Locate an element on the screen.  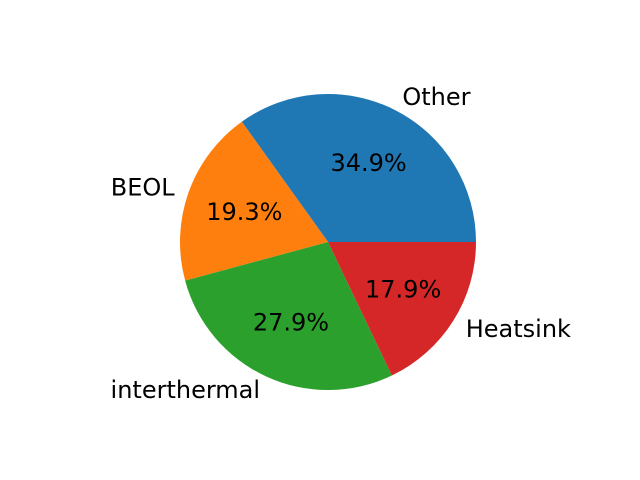
slice-label-other: Other is located at coordinates (436, 97).